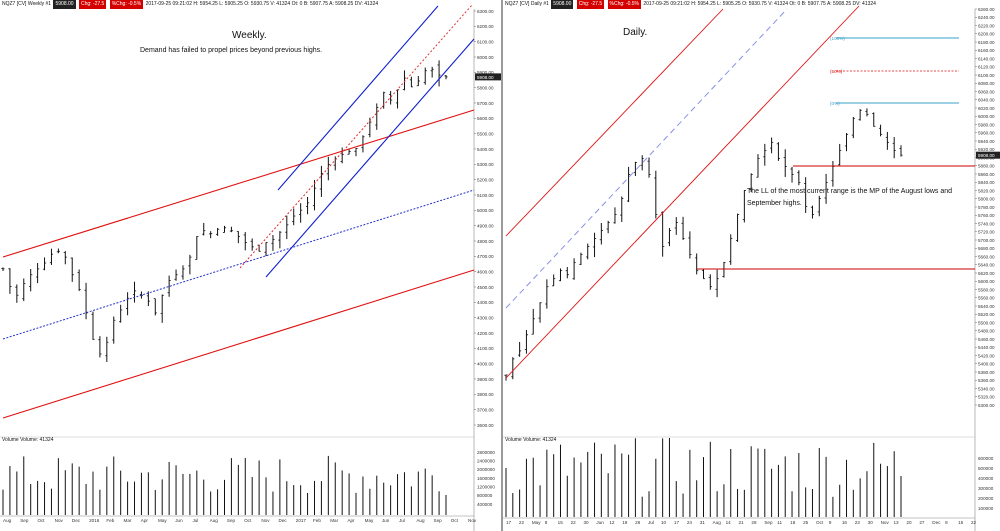  What do you see at coordinates (485, 133) in the screenshot?
I see `weekly-y-tick-label: 5500.00` at bounding box center [485, 133].